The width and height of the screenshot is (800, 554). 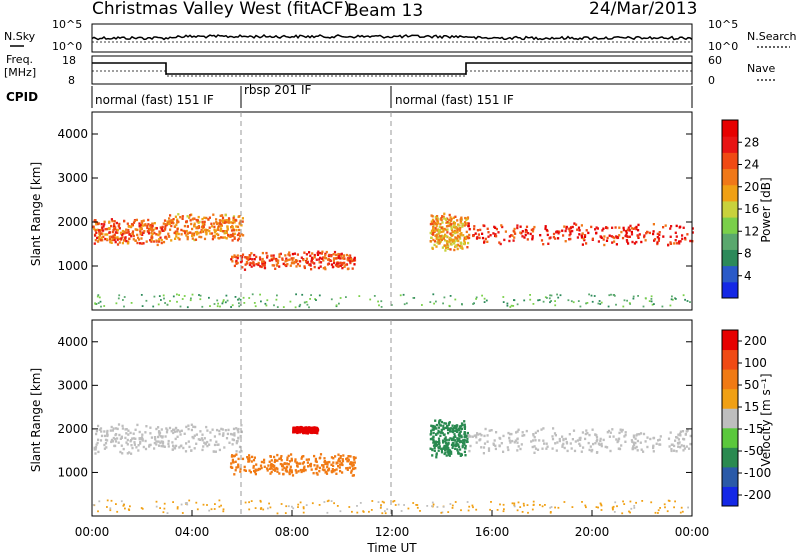 What do you see at coordinates (454, 100) in the screenshot?
I see `cpid-segment-3: normal (fast) 151 IF` at bounding box center [454, 100].